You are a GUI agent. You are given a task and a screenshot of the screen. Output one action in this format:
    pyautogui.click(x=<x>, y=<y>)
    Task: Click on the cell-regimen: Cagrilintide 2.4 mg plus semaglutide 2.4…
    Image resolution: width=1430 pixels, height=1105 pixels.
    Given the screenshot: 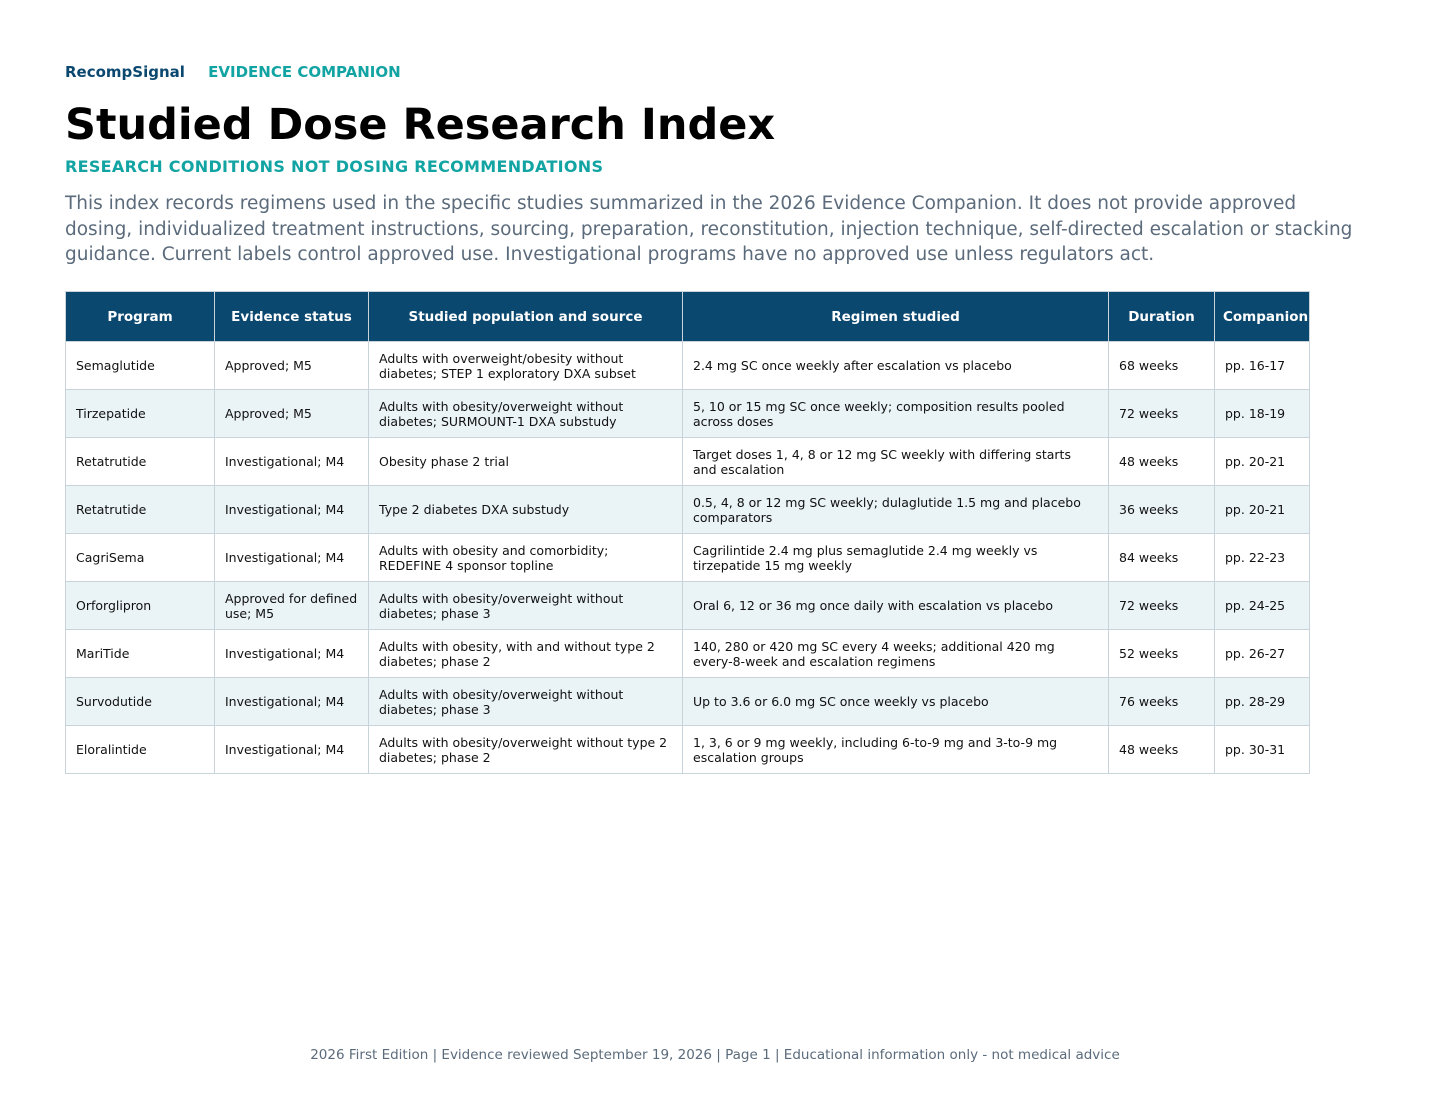 What is the action you would take?
    pyautogui.click(x=895, y=557)
    